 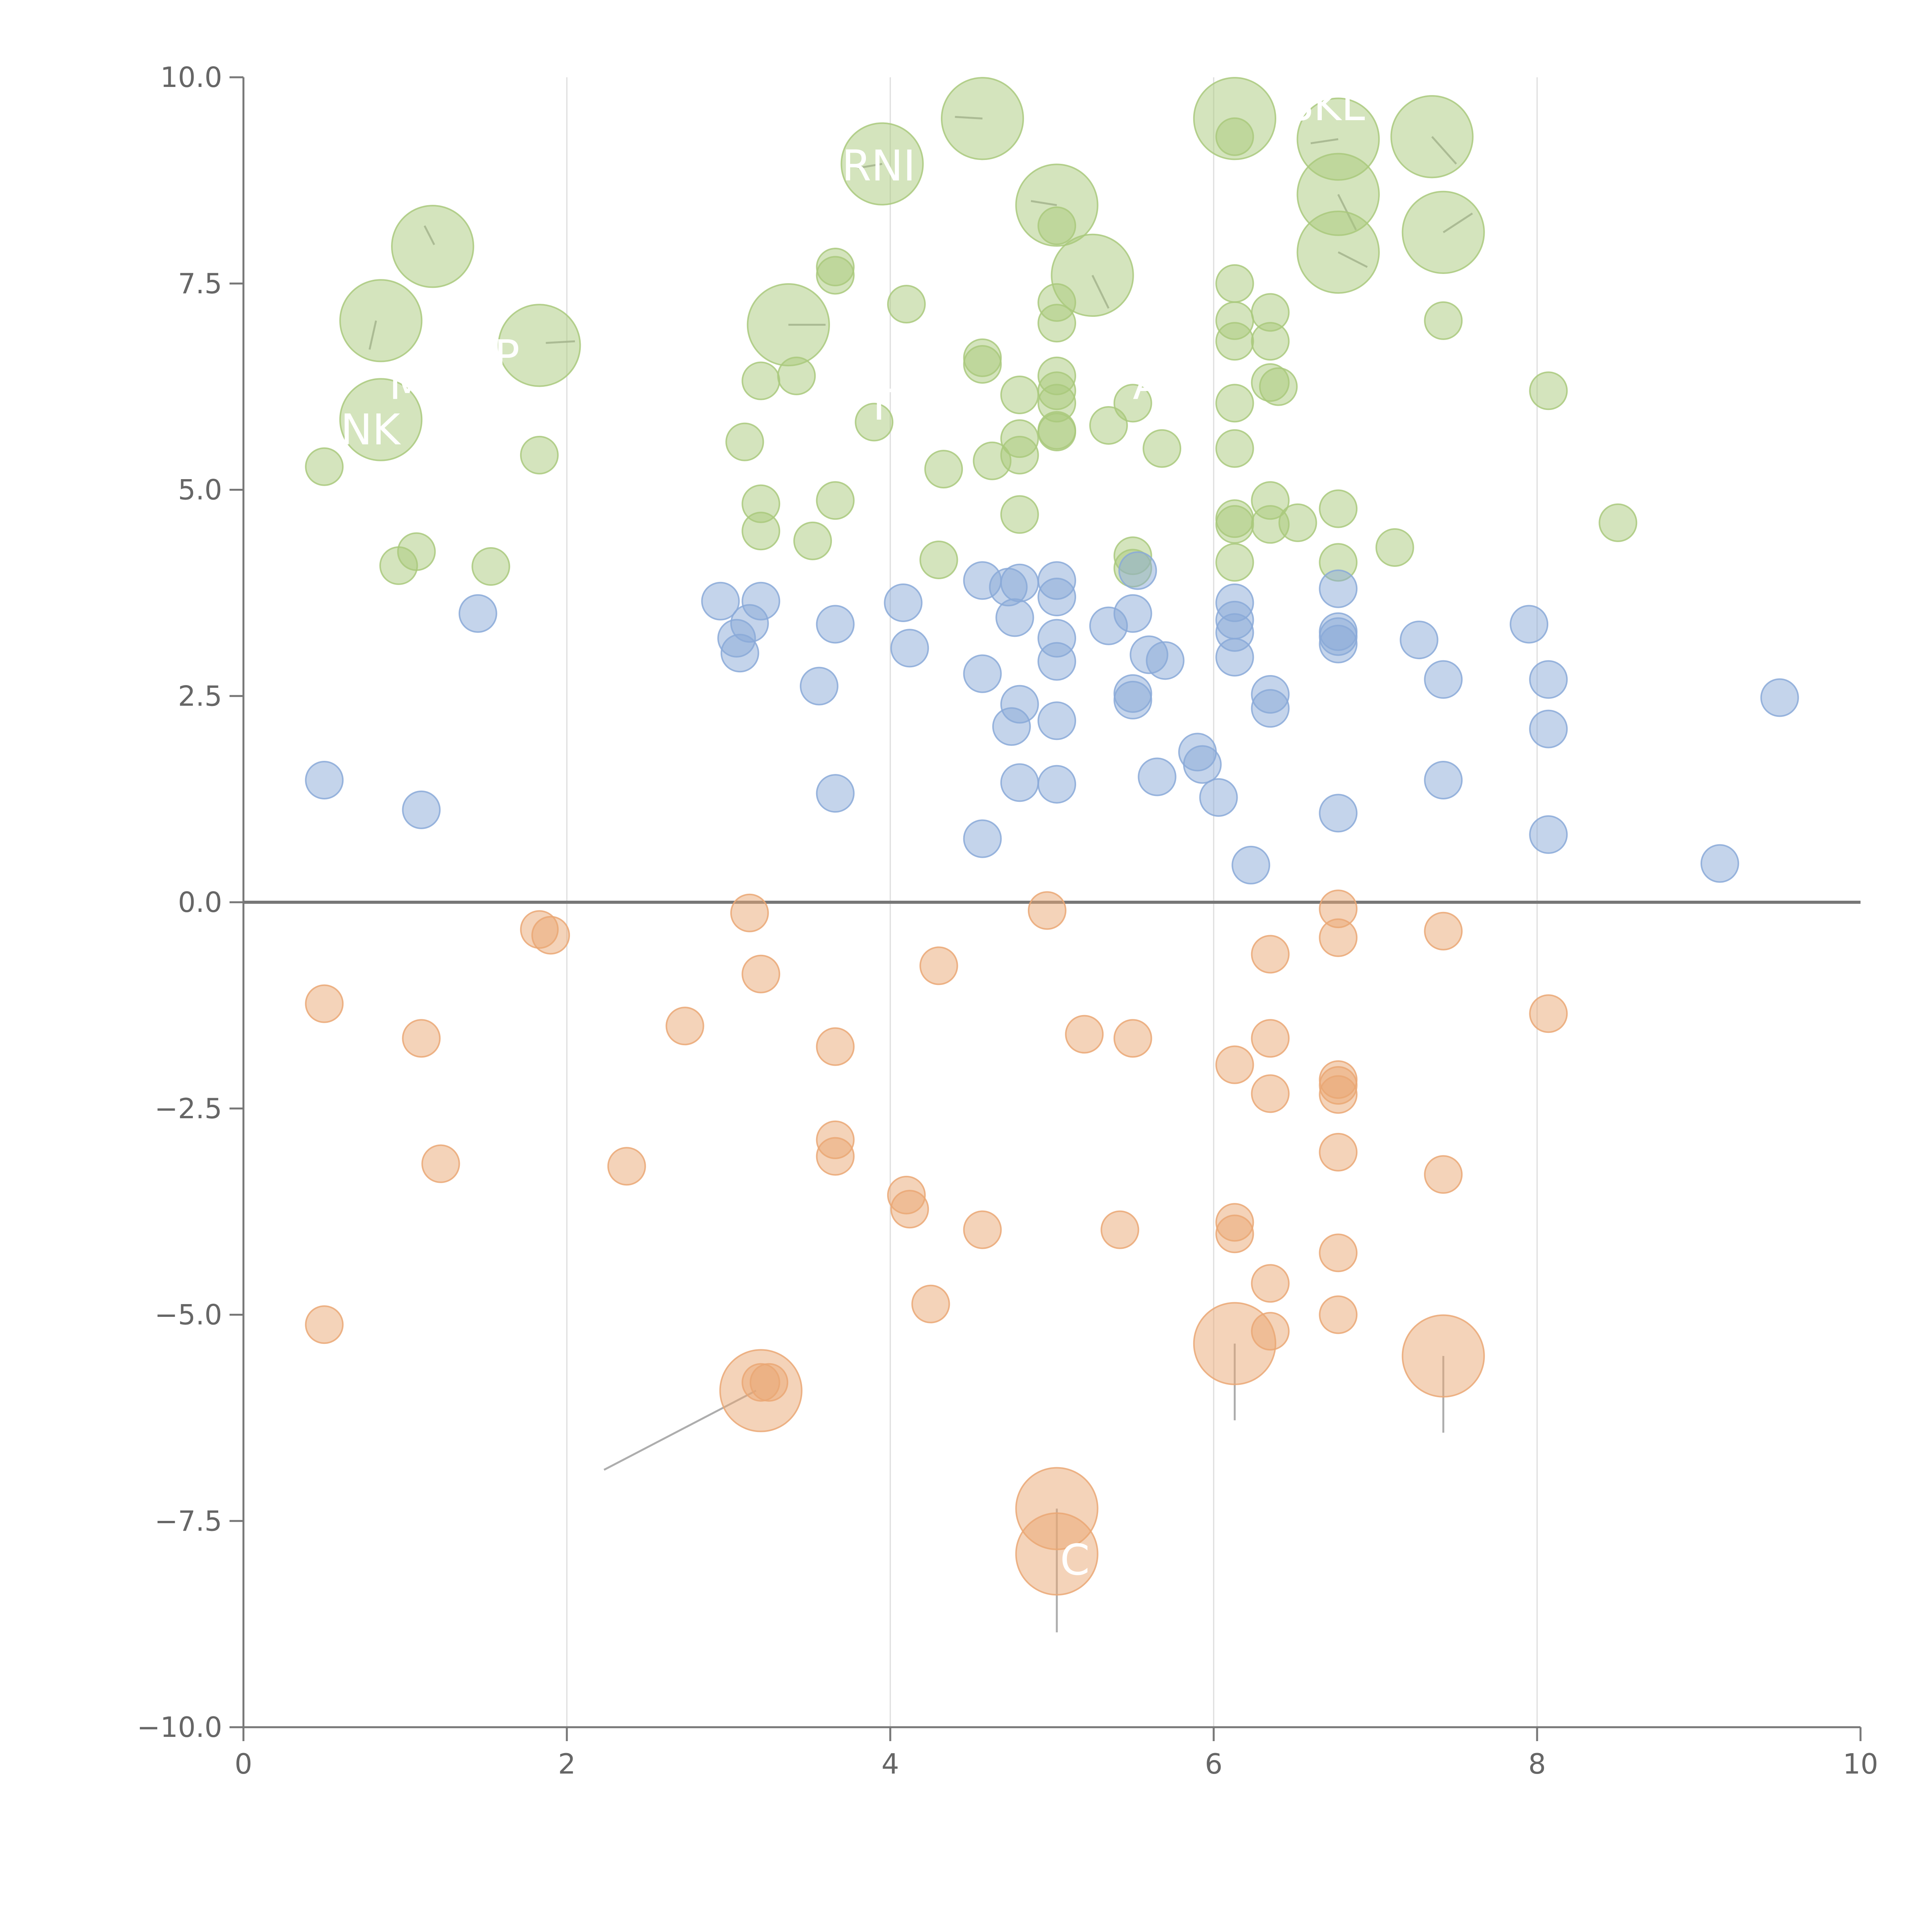 I want to click on bubble-label: P, so click(x=507, y=355).